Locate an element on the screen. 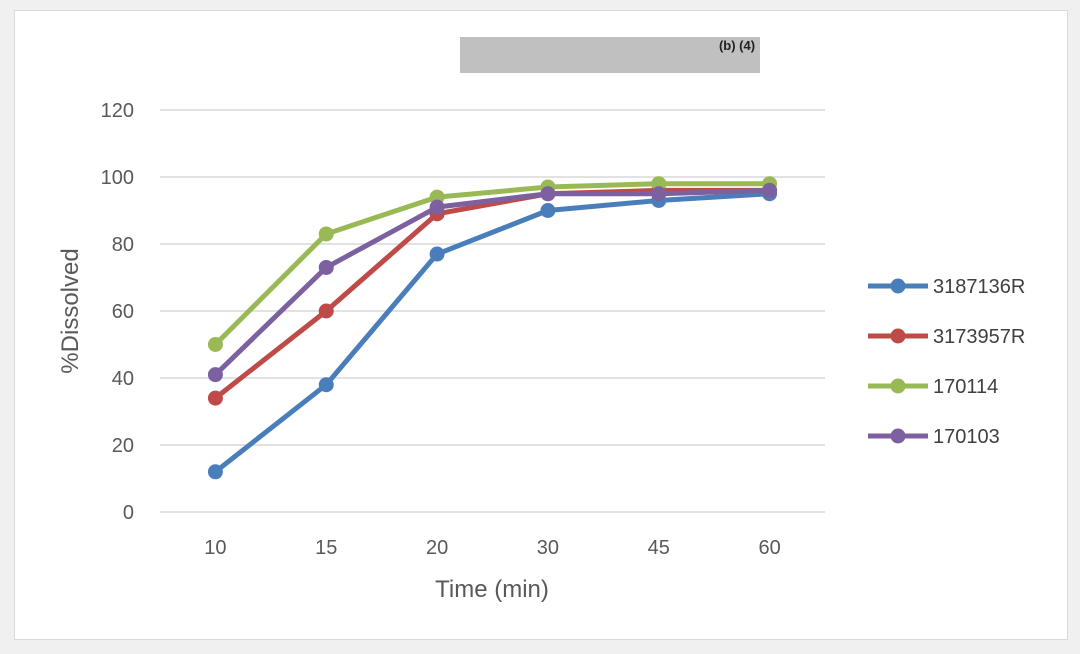 The image size is (1080, 654). legend-item: 3173957R is located at coordinates (946, 337).